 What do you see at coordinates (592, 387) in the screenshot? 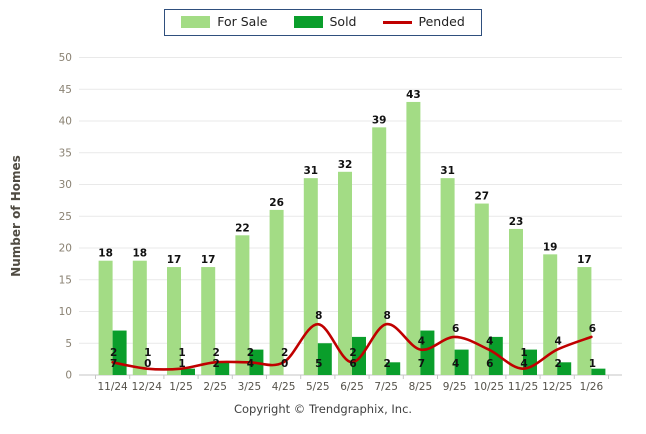
I see `x-tick-label: 1/26` at bounding box center [592, 387].